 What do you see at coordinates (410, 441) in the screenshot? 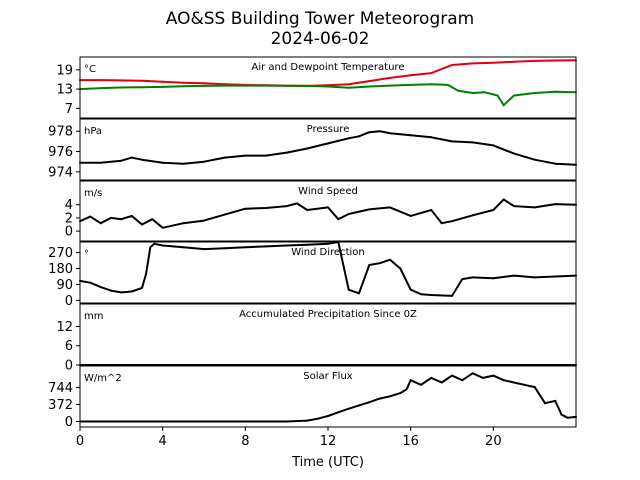
I see `xtick-label: 16` at bounding box center [410, 441].